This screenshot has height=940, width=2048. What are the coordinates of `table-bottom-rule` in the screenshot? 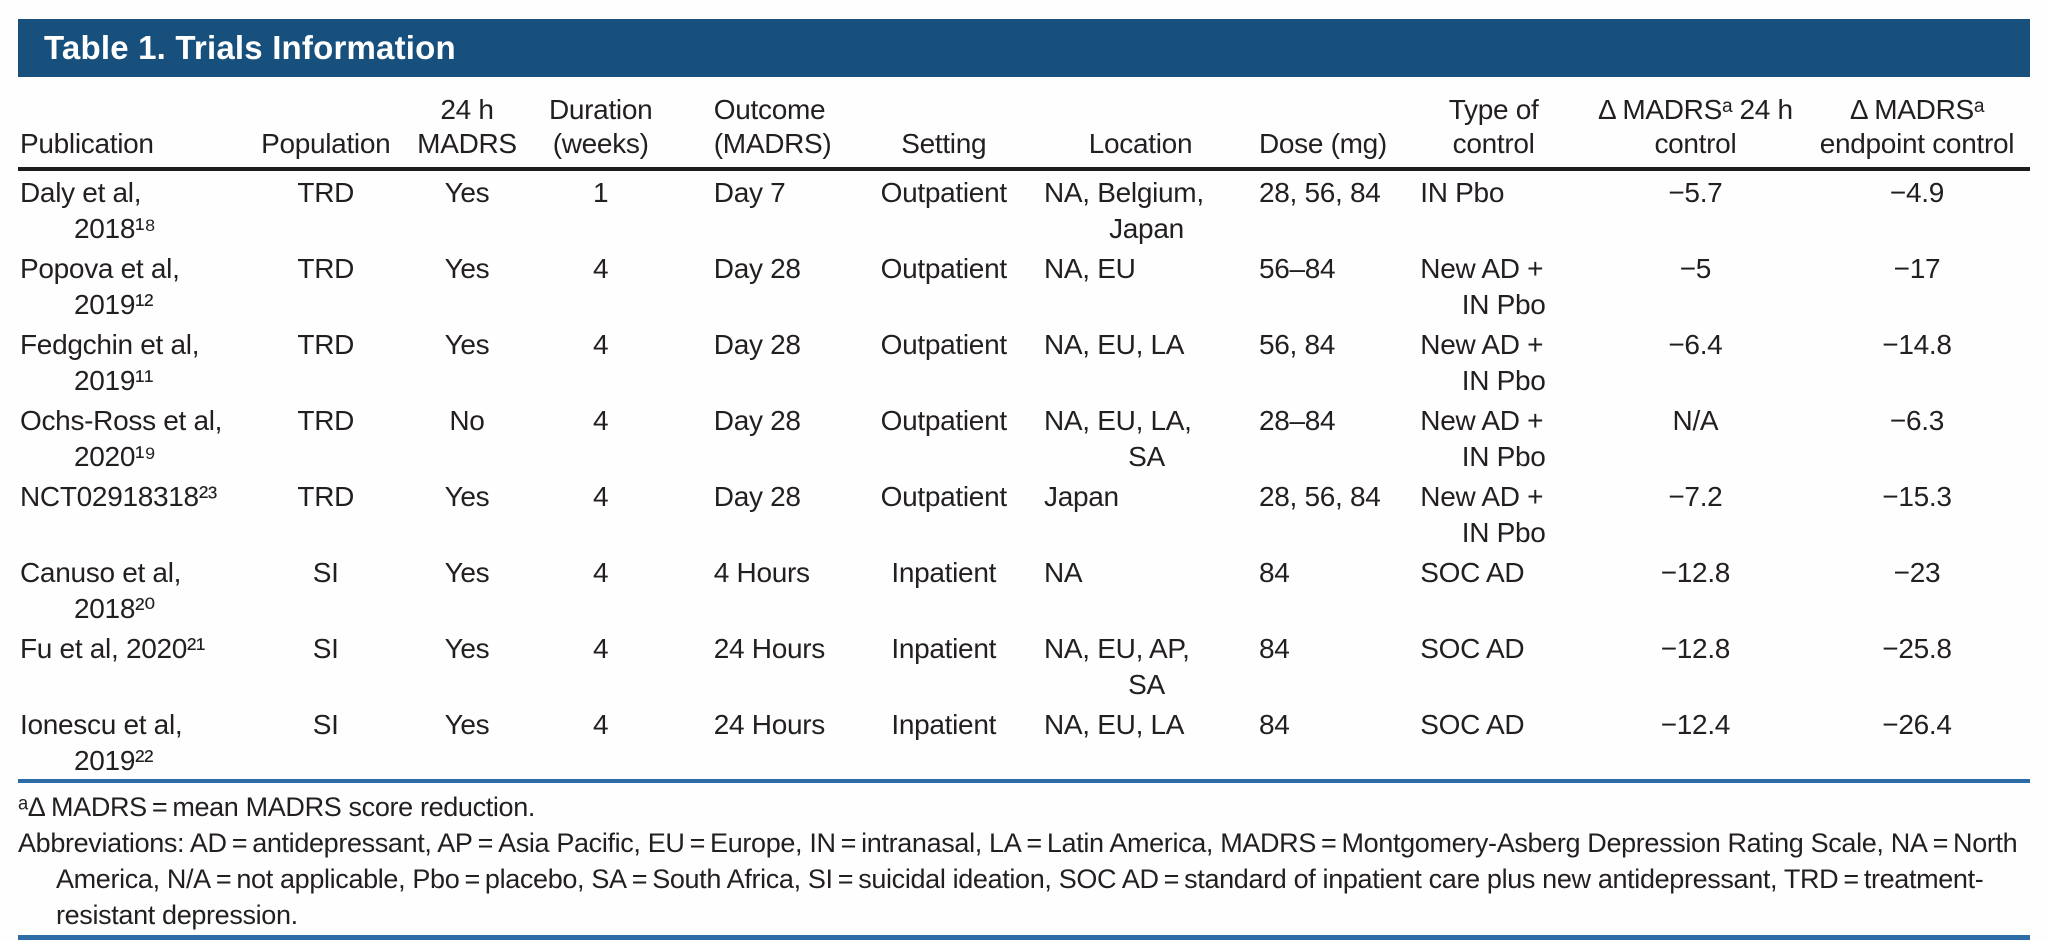 It's located at (1024, 937).